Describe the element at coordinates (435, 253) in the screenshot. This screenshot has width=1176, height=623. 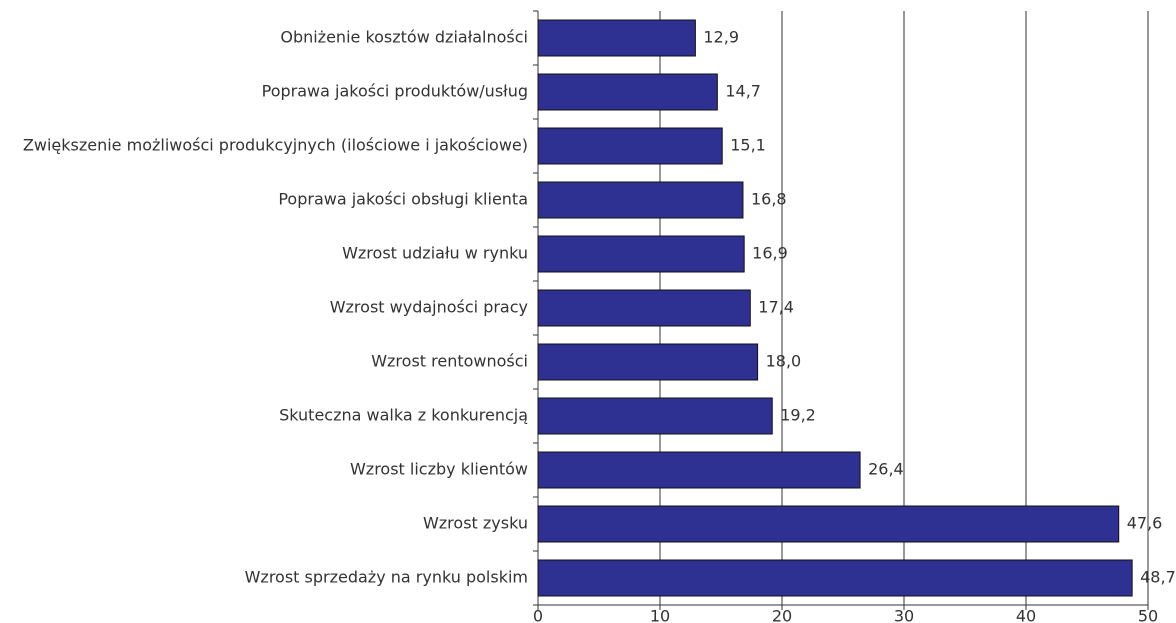
I see `y-tick-label: Wzrost udziału w rynku` at that location.